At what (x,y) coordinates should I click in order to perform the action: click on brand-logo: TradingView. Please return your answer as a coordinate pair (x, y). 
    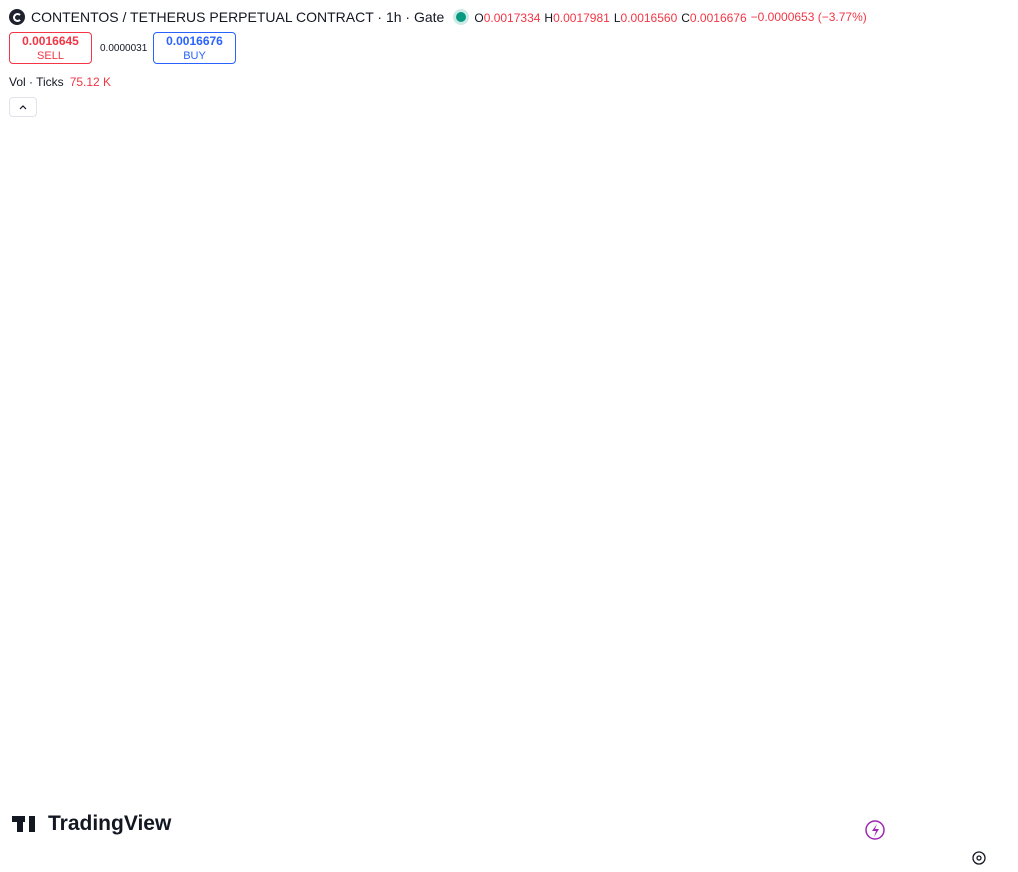
    Looking at the image, I should click on (91, 824).